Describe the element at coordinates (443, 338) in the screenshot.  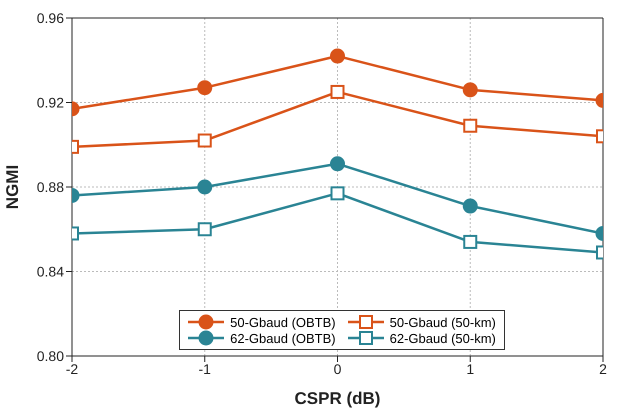
I see `legend-label: 62-Gbaud (50-km)` at that location.